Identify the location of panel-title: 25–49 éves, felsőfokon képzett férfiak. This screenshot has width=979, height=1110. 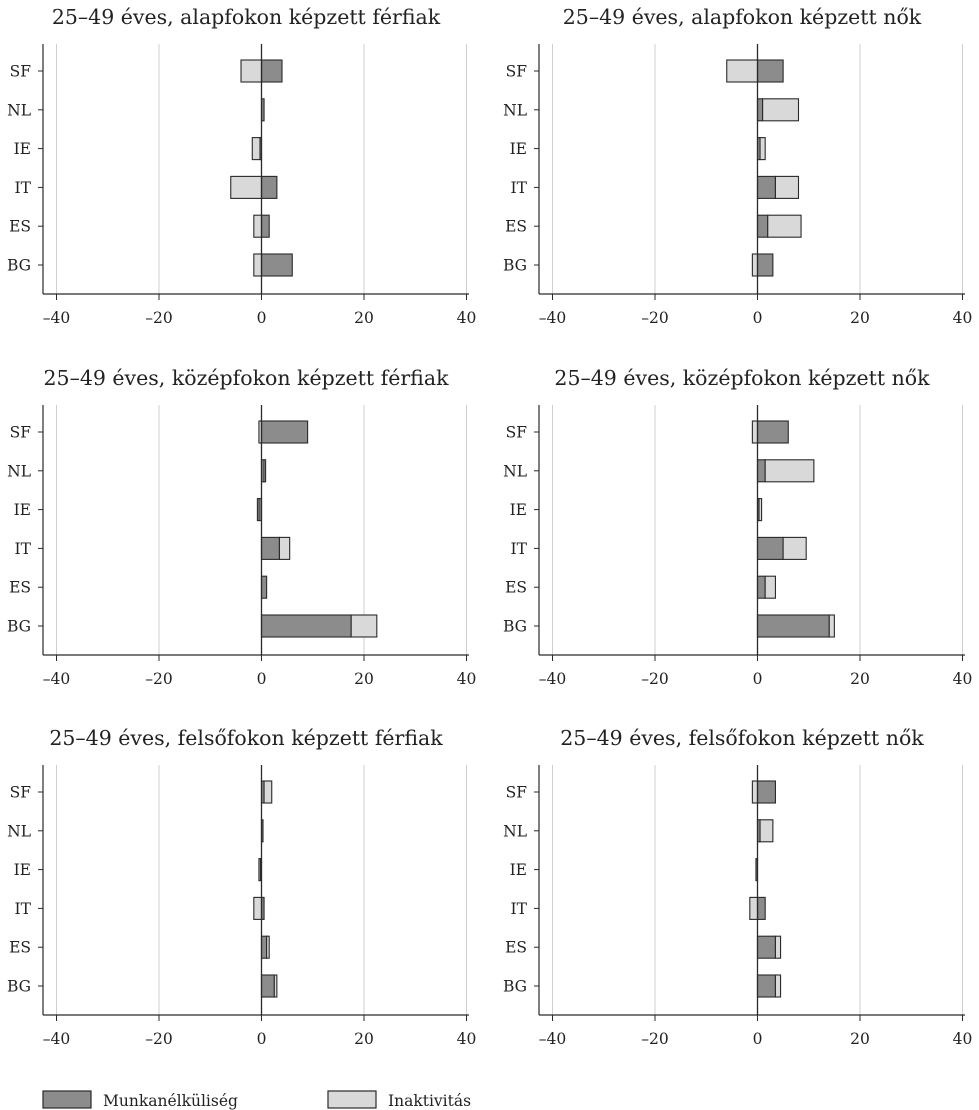
(246, 738).